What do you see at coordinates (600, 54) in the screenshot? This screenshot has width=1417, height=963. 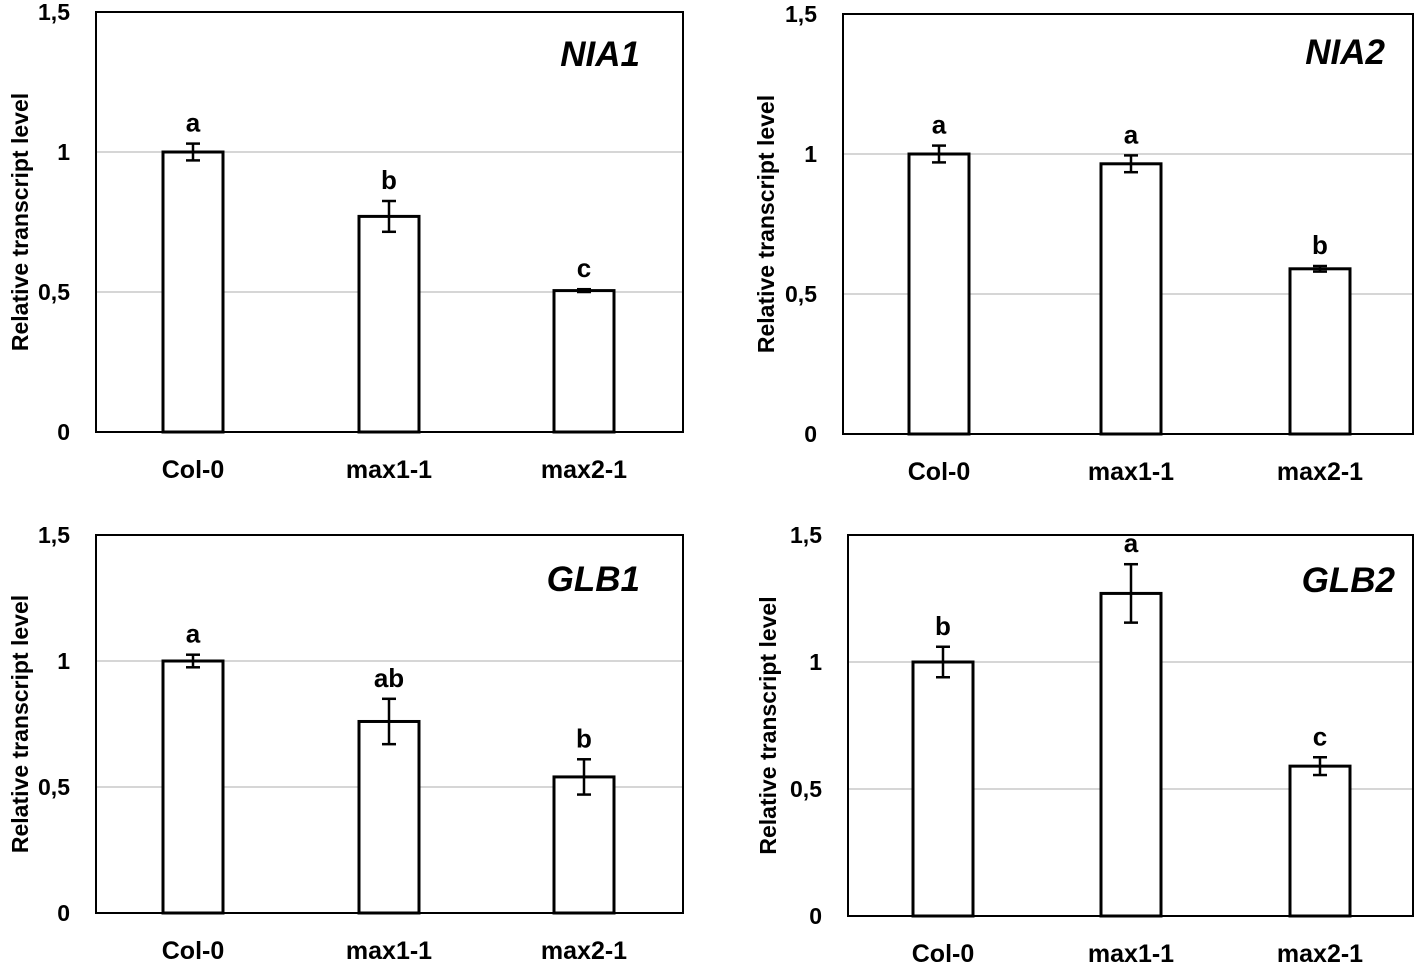 I see `panel-title: NIA1` at bounding box center [600, 54].